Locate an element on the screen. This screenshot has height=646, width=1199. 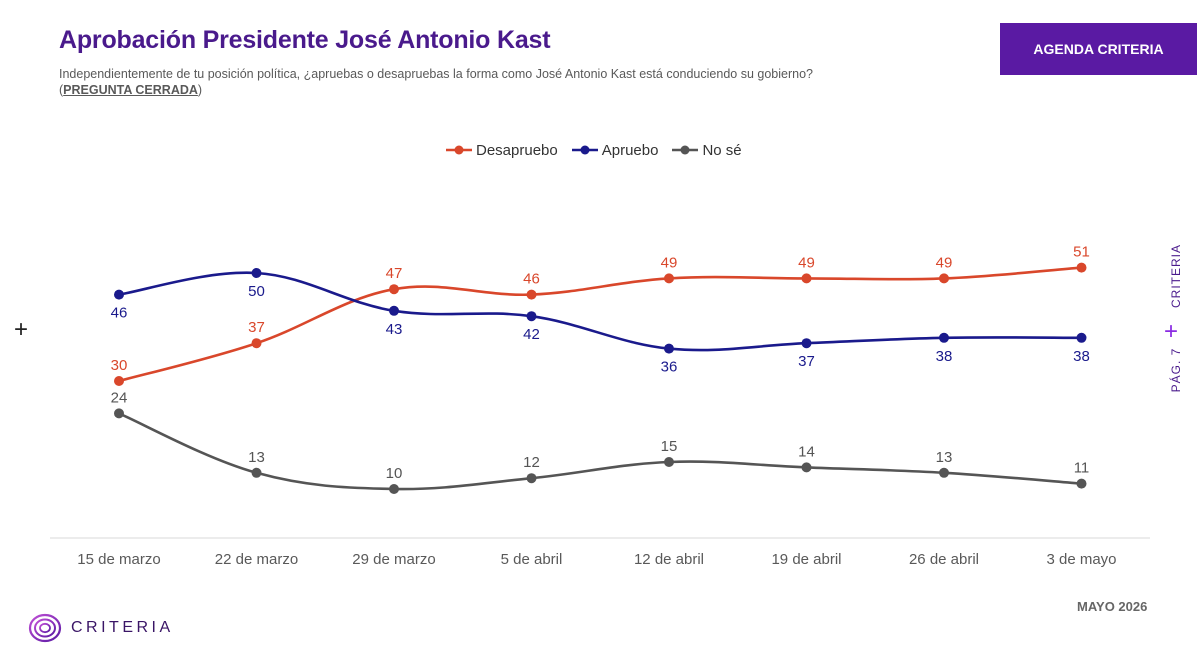
legend-item-apruebo: Apruebo is located at coordinates (615, 150).